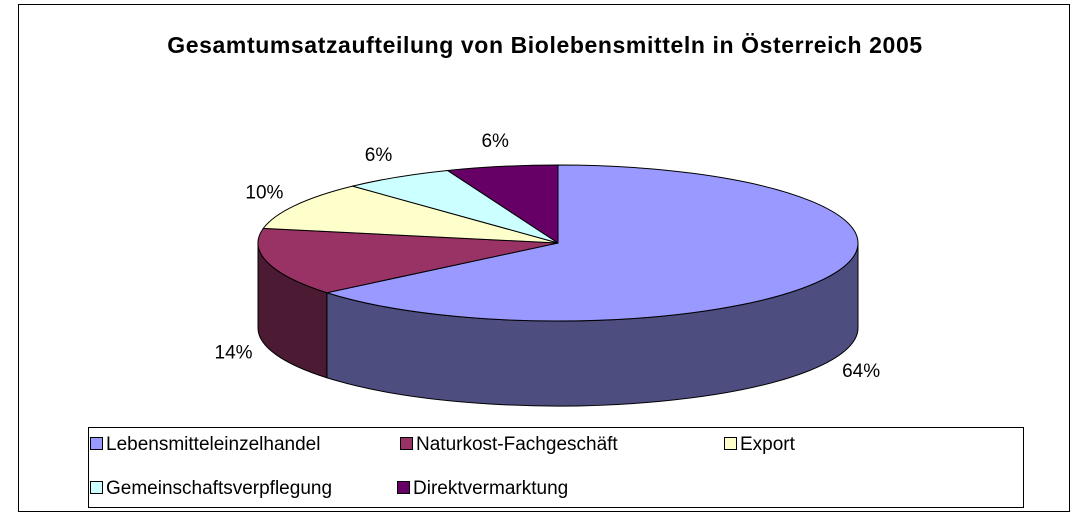 The width and height of the screenshot is (1090, 512). What do you see at coordinates (861, 371) in the screenshot?
I see `data-label: 64%` at bounding box center [861, 371].